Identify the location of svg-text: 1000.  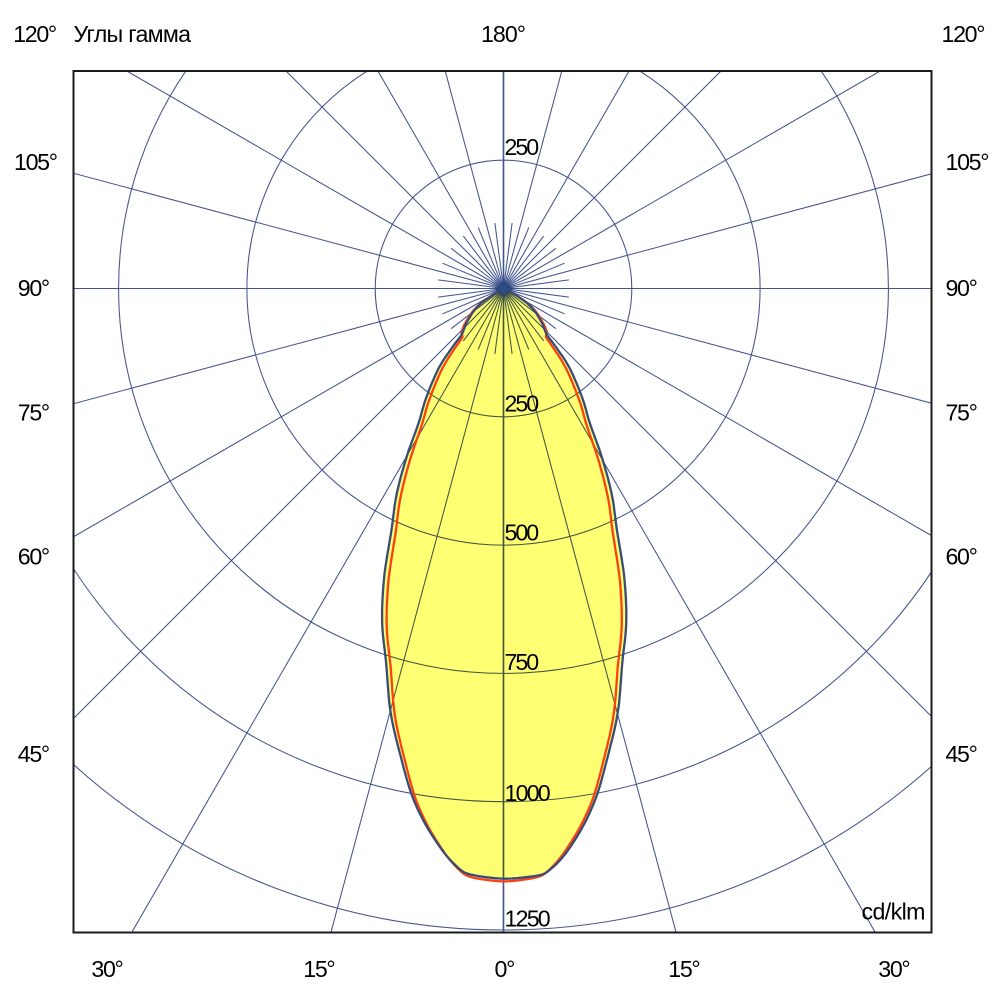
(528, 793).